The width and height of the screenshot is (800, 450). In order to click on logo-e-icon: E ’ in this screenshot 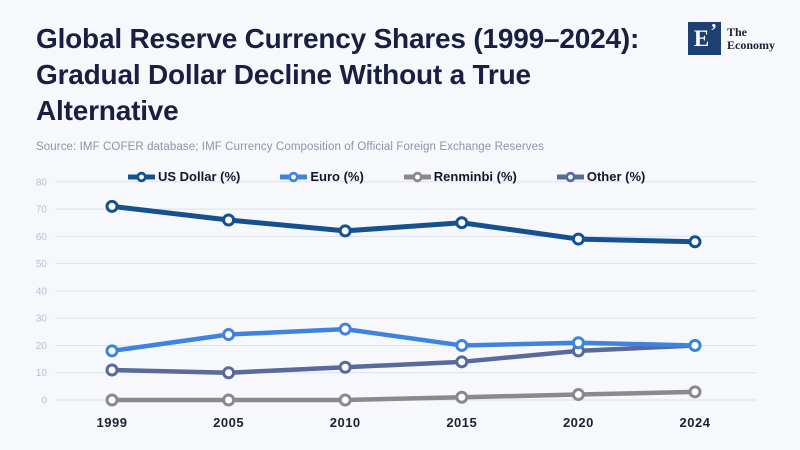, I will do `click(704, 37)`.